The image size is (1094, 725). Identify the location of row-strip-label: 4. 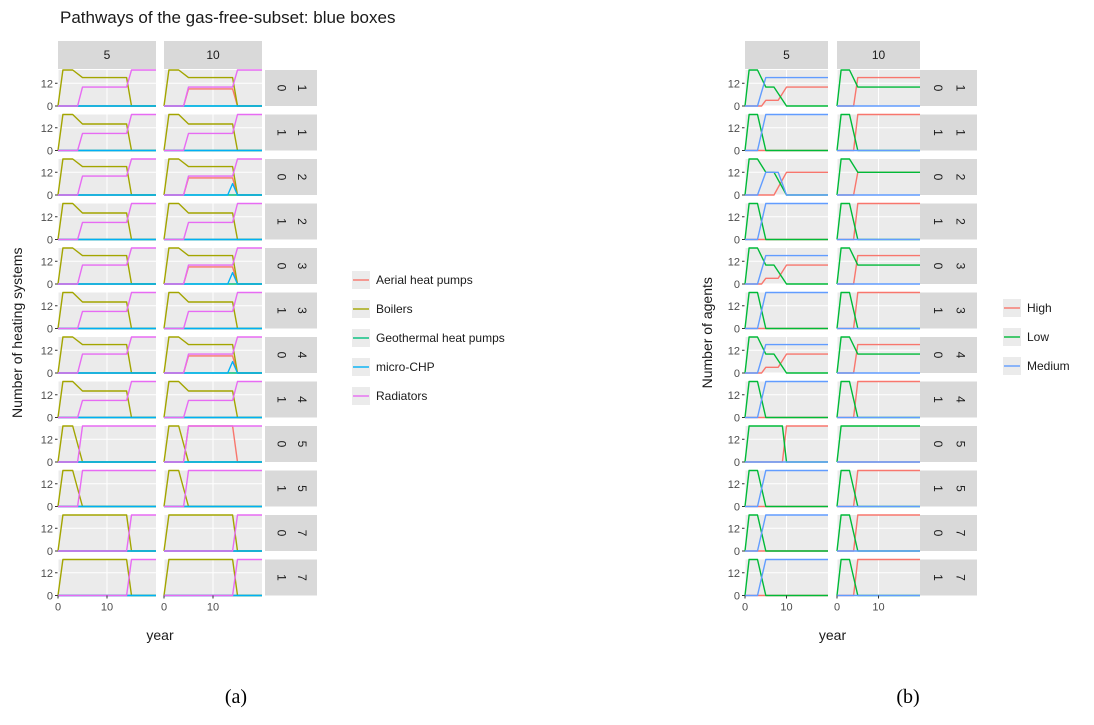
(302, 355).